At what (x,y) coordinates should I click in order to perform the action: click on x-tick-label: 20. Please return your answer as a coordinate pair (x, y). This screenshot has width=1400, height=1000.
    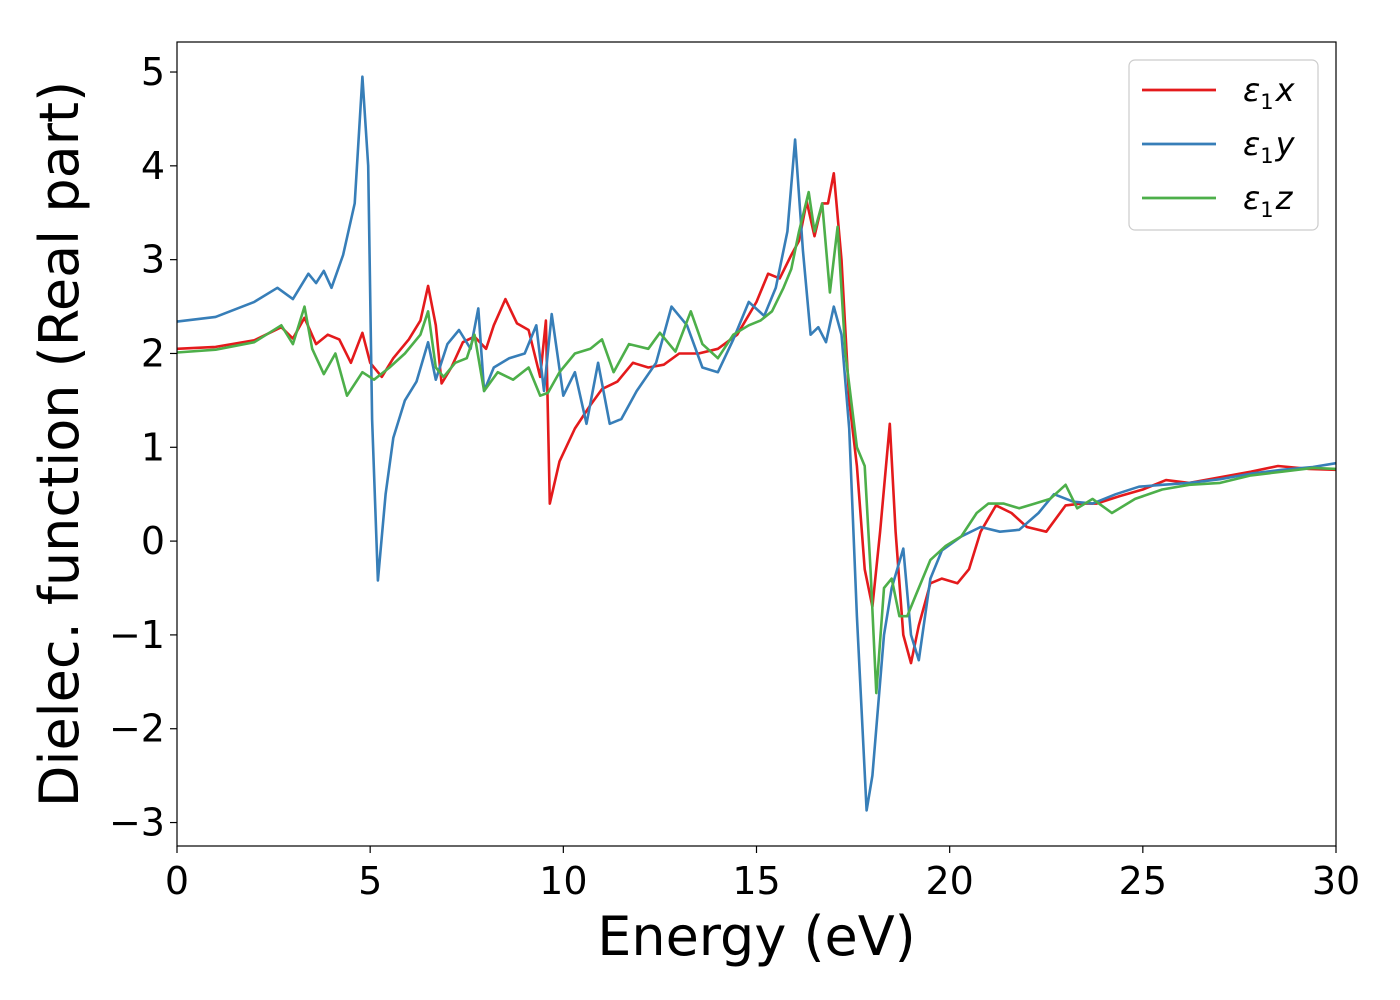
    Looking at the image, I should click on (949, 881).